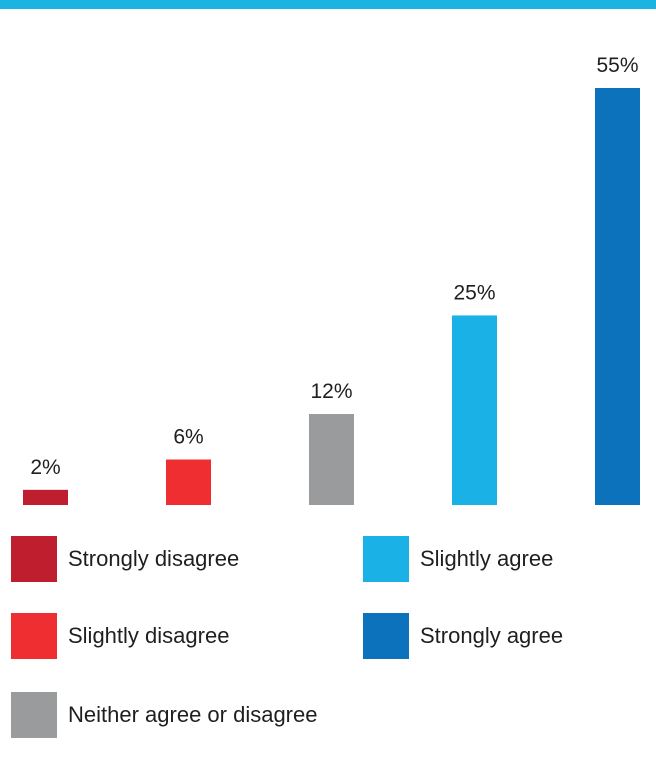 The height and width of the screenshot is (777, 656). I want to click on legend-item-slightly-disagree: Slightly disagree, so click(120, 636).